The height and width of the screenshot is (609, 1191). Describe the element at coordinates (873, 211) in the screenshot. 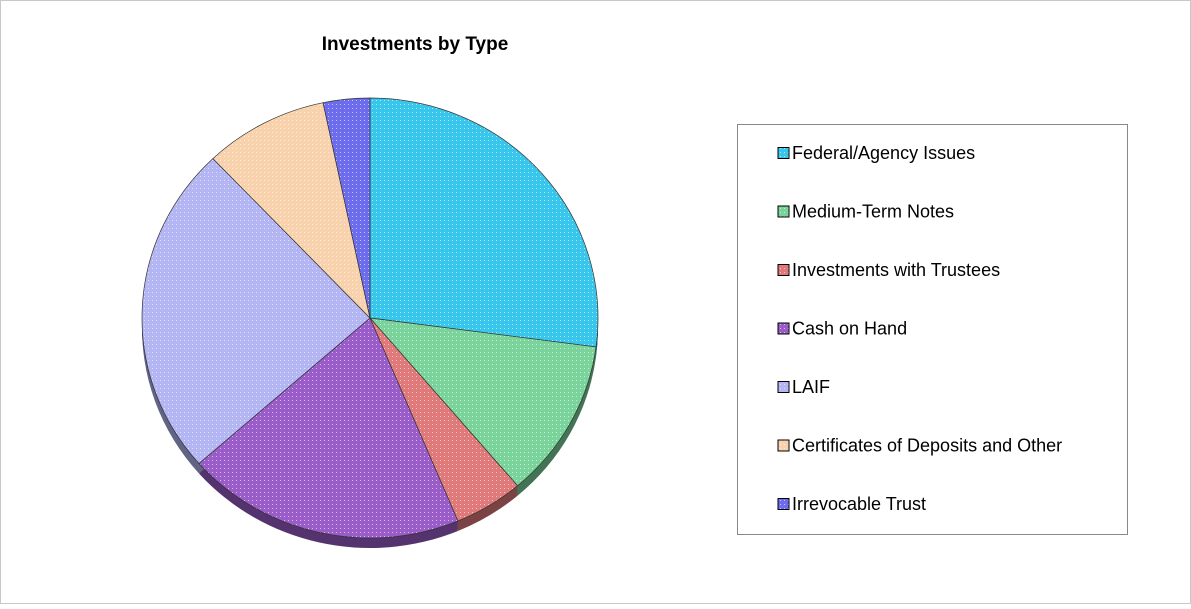

I see `legend-label: Medium-Term Notes` at that location.